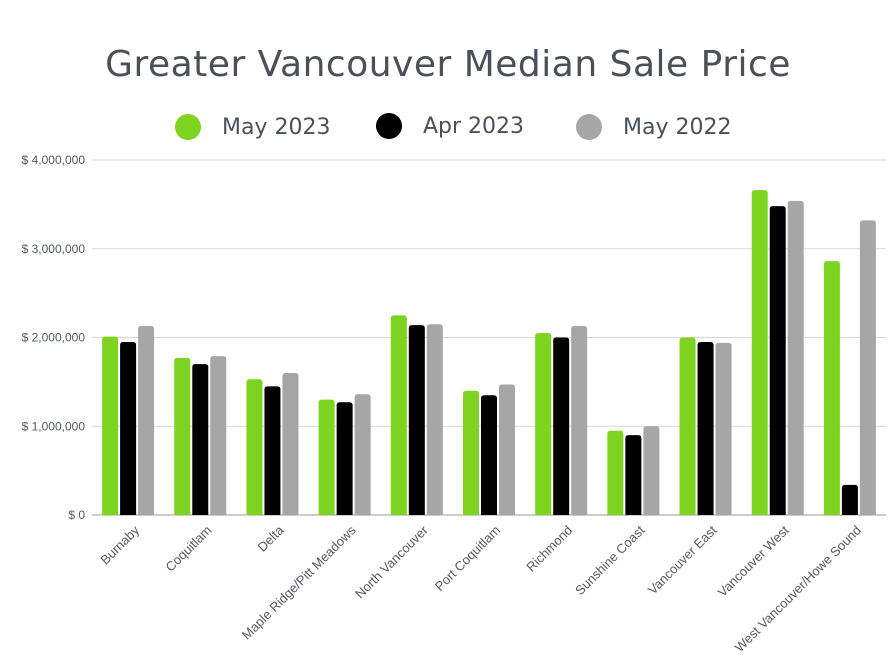 Image resolution: width=896 pixels, height=672 pixels. I want to click on bar-vancouver-east-may-2022, so click(723, 428).